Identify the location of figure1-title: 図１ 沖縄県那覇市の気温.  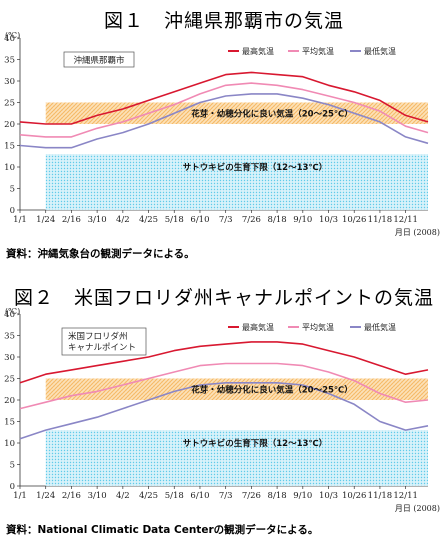
(223, 21).